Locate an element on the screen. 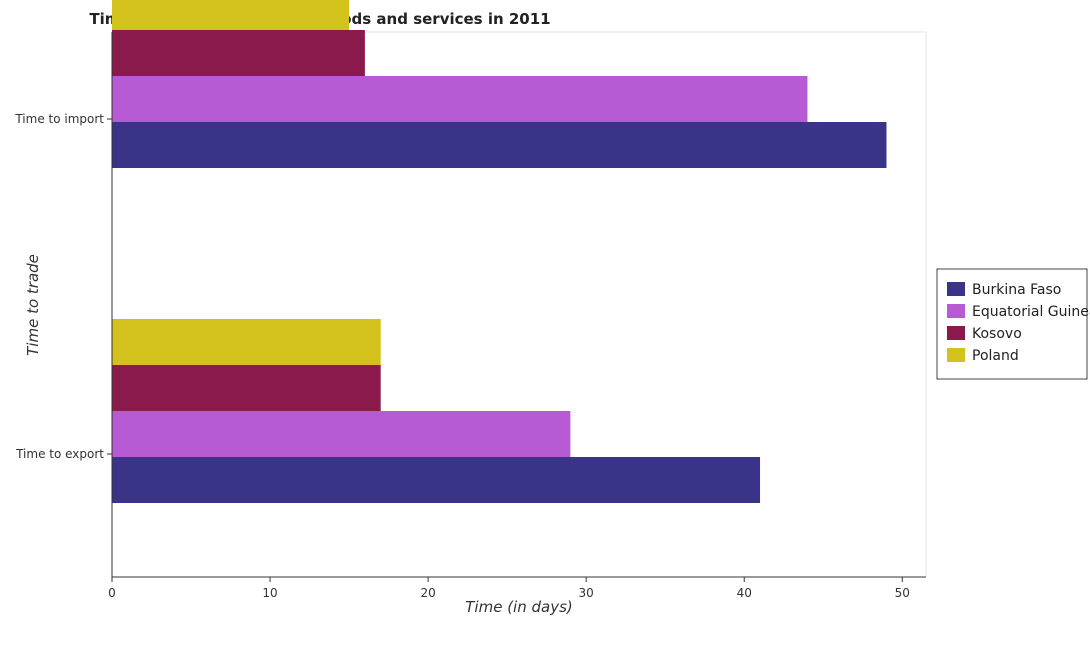 Image resolution: width=1090 pixels, height=650 pixels. category-label: Time to import is located at coordinates (59, 119).